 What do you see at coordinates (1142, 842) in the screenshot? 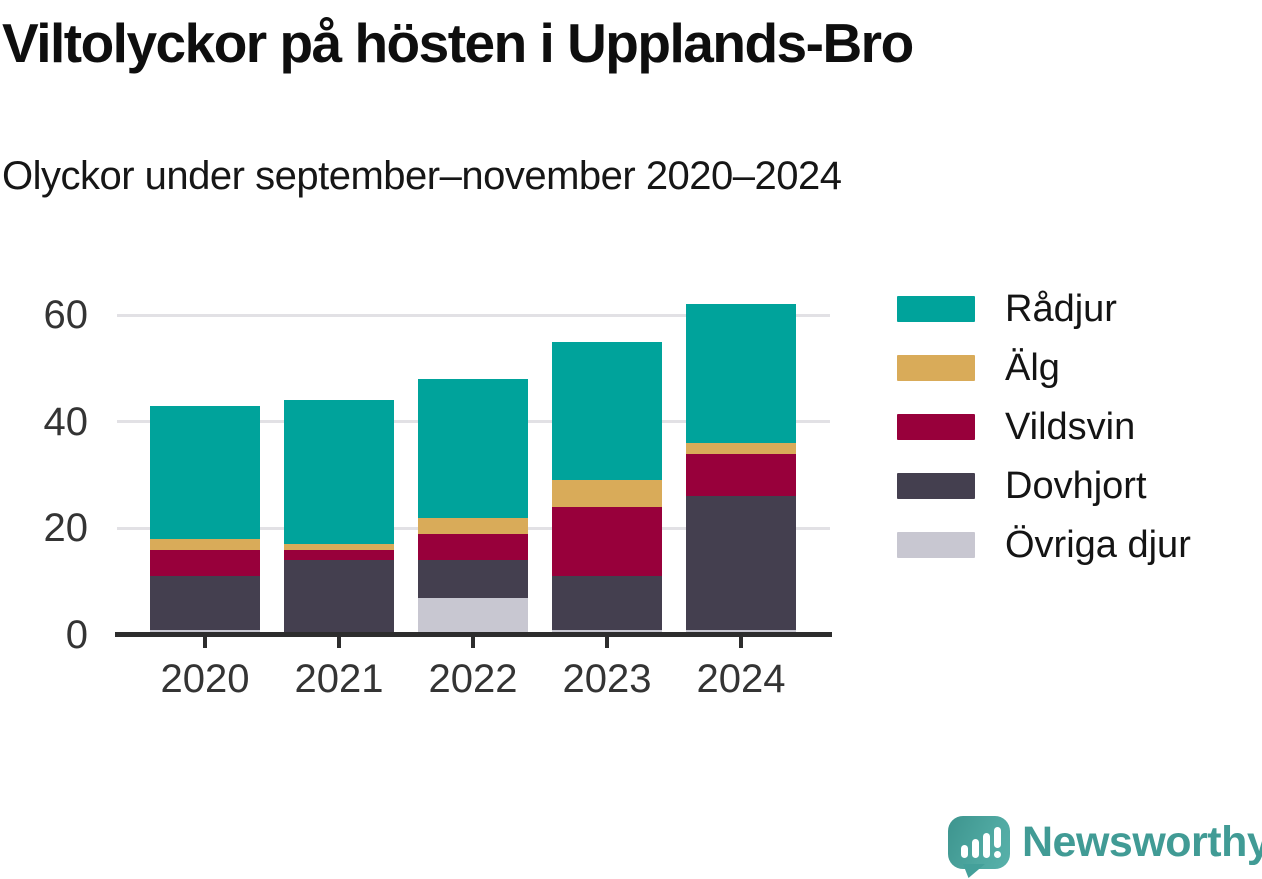
I see `newsworthy-logo-text: Newsworthy` at bounding box center [1142, 842].